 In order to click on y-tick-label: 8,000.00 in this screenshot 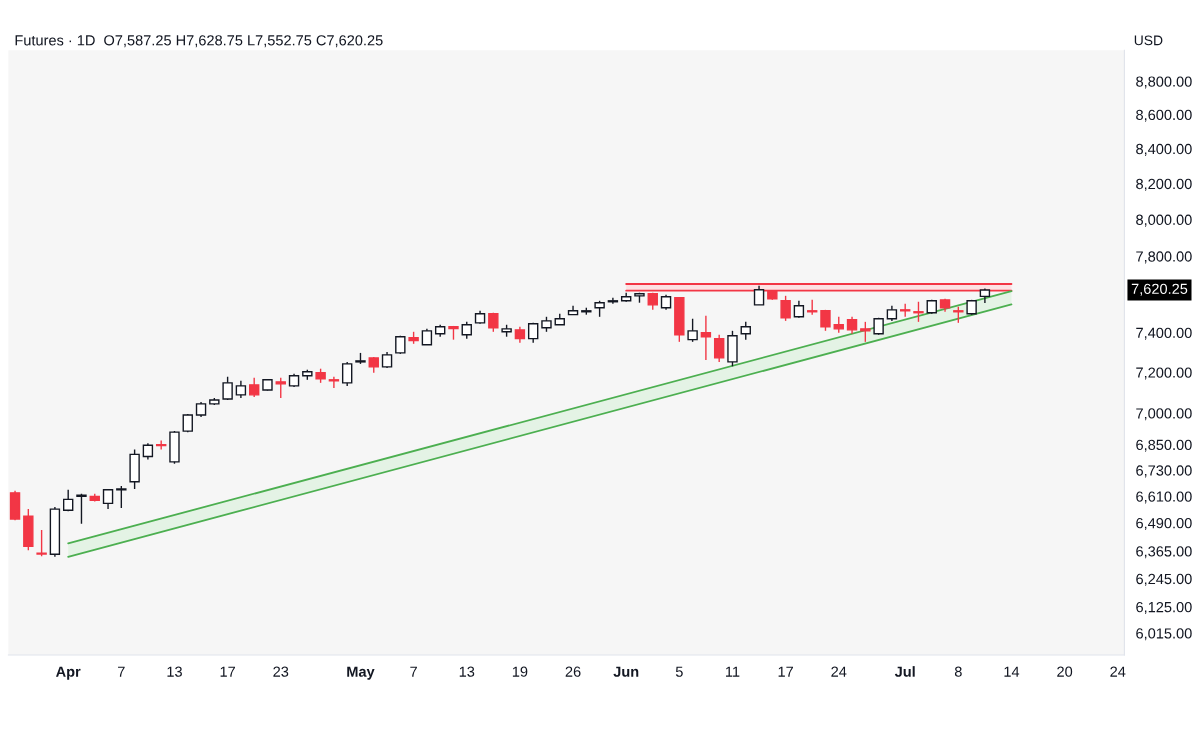, I will do `click(1164, 220)`.